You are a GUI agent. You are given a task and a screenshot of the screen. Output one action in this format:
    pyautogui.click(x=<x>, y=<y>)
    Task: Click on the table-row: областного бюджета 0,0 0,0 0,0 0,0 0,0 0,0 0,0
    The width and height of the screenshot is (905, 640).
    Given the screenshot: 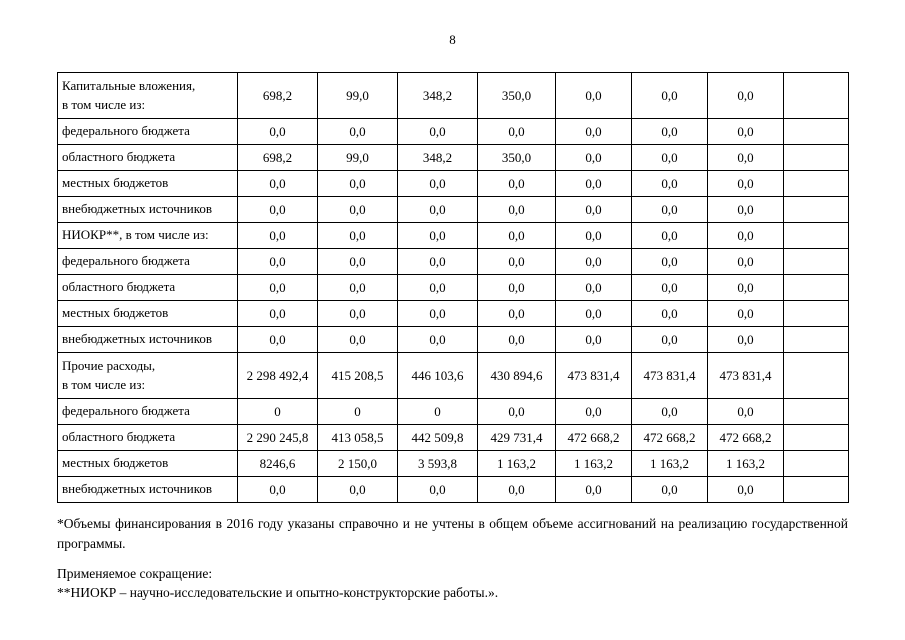 What is the action you would take?
    pyautogui.click(x=453, y=287)
    